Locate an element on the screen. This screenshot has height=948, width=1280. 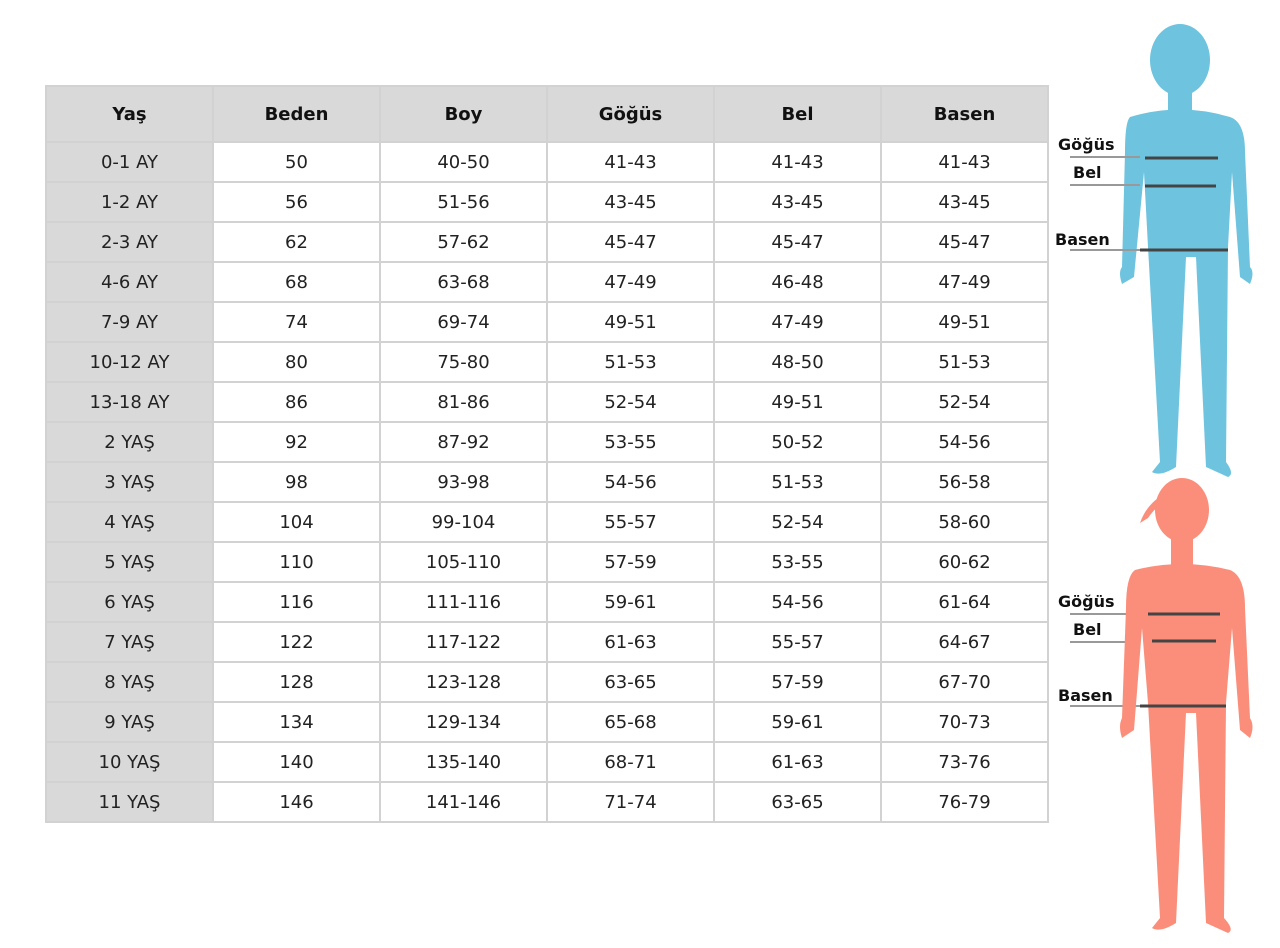
table-cell: 105-110 is located at coordinates (463, 562).